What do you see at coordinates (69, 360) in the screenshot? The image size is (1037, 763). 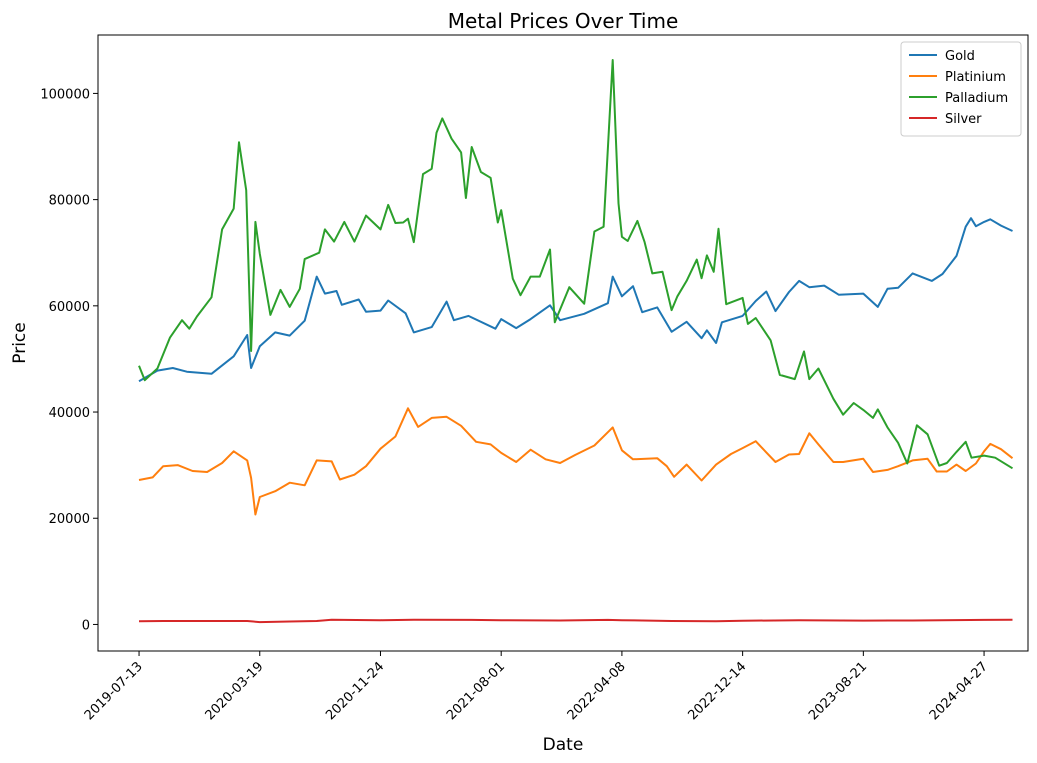 I see `y-axis-ticks: 0 20000 40000 60000 80000 100000` at bounding box center [69, 360].